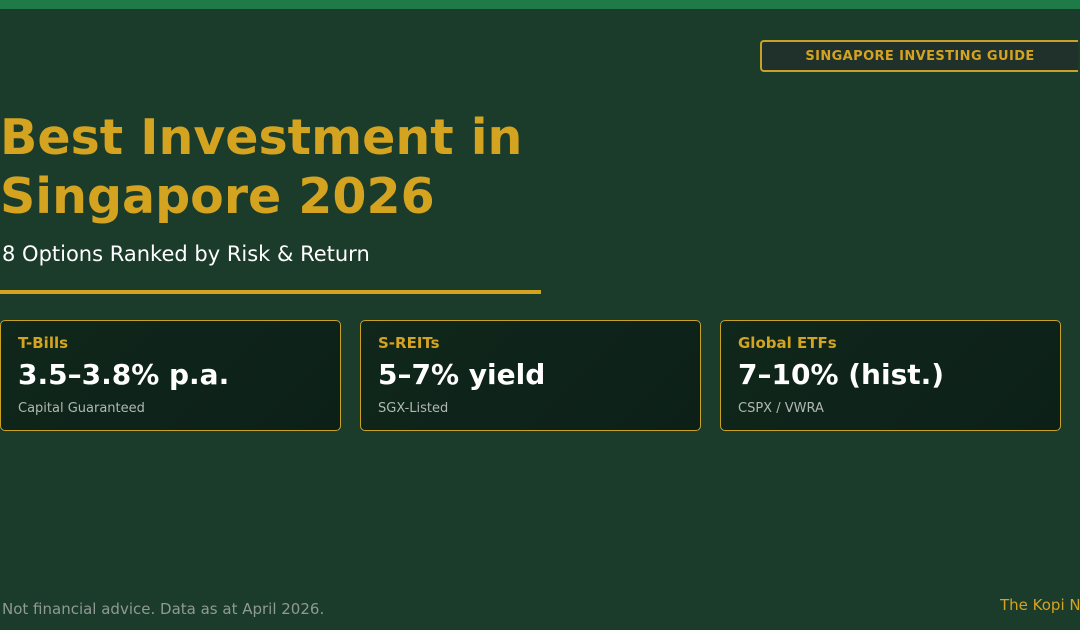  What do you see at coordinates (462, 374) in the screenshot?
I see `card-value: 5–7% yield` at bounding box center [462, 374].